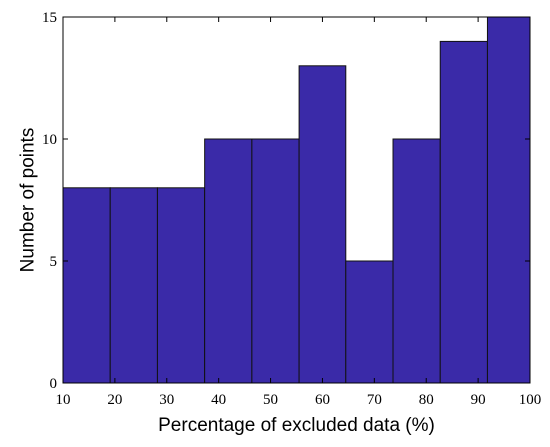 This screenshot has width=550, height=447. I want to click on x-tick-label: 60, so click(322, 400).